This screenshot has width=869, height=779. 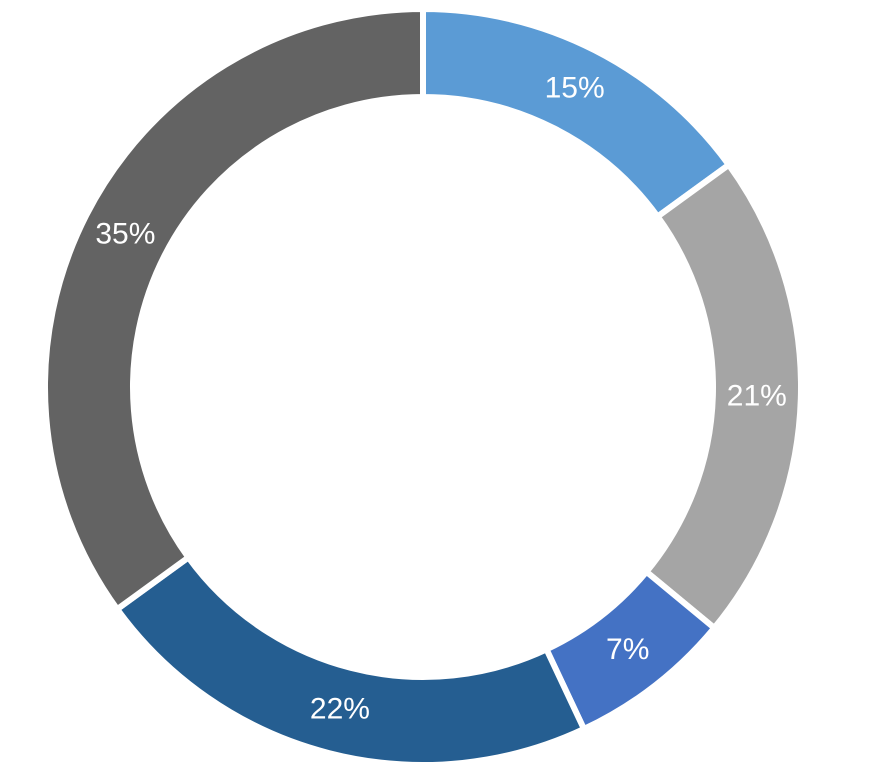 I want to click on data-label: 21%, so click(x=757, y=395).